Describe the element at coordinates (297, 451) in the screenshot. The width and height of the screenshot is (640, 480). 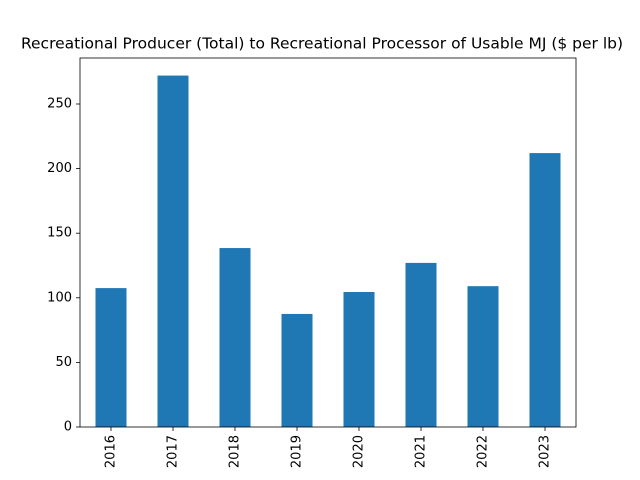
I see `x-tick-label: 2019` at that location.